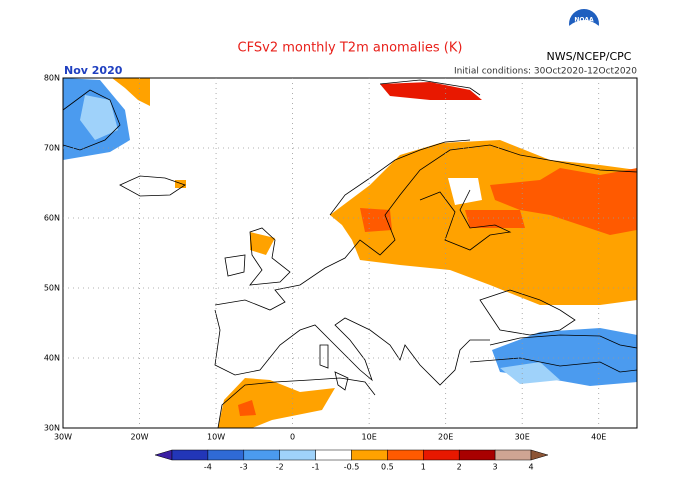  I want to click on lon-label: 30W, so click(63, 437).